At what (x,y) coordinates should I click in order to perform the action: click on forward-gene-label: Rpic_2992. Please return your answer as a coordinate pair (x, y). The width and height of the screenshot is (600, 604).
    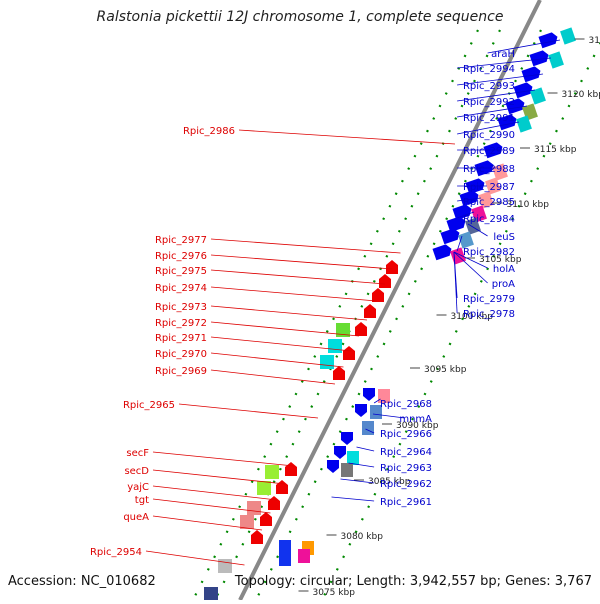
    Looking at the image, I should click on (489, 102).